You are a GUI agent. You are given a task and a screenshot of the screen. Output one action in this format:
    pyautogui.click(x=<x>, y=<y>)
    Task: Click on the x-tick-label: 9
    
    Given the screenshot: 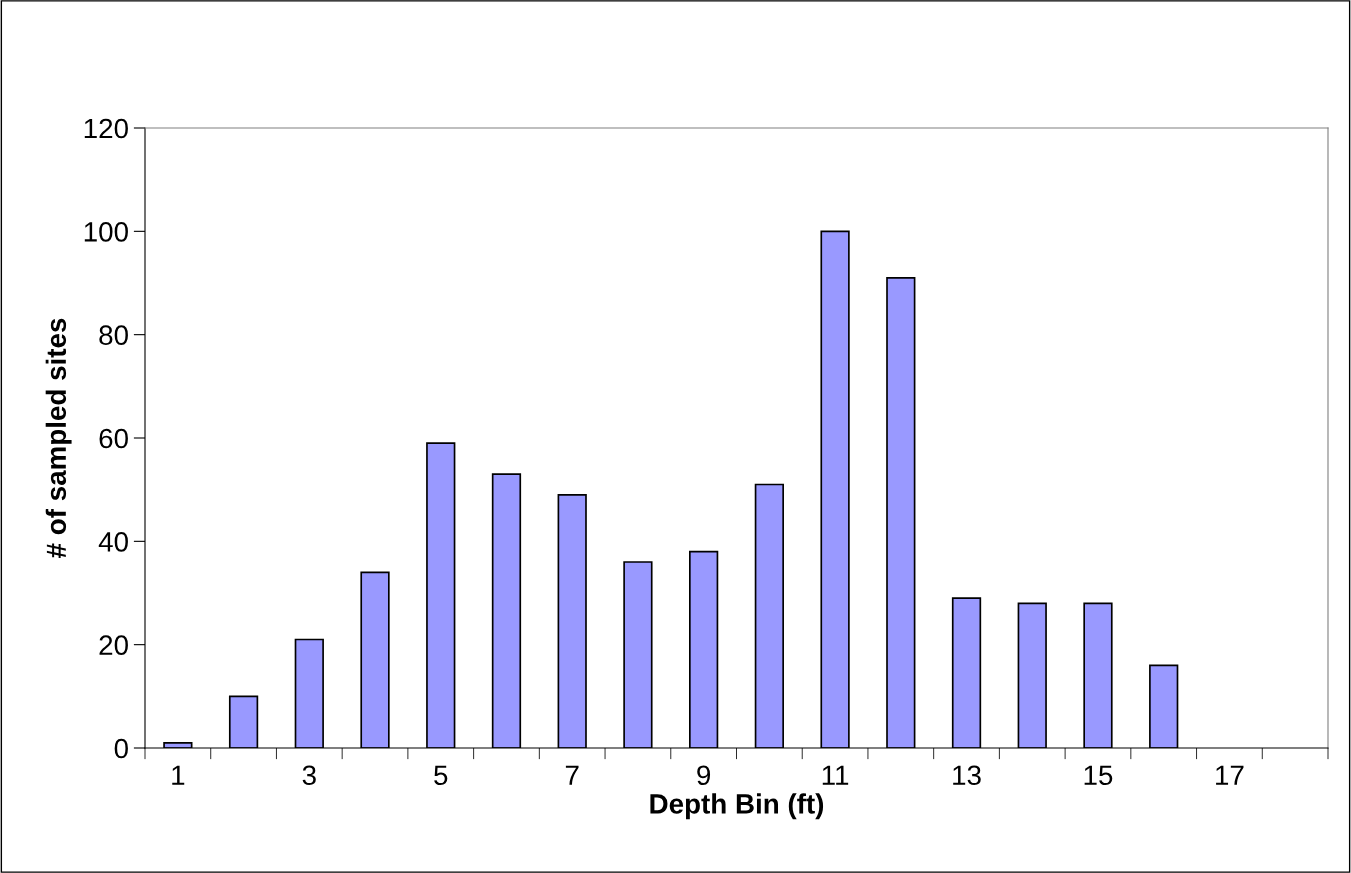 What is the action you would take?
    pyautogui.click(x=704, y=775)
    